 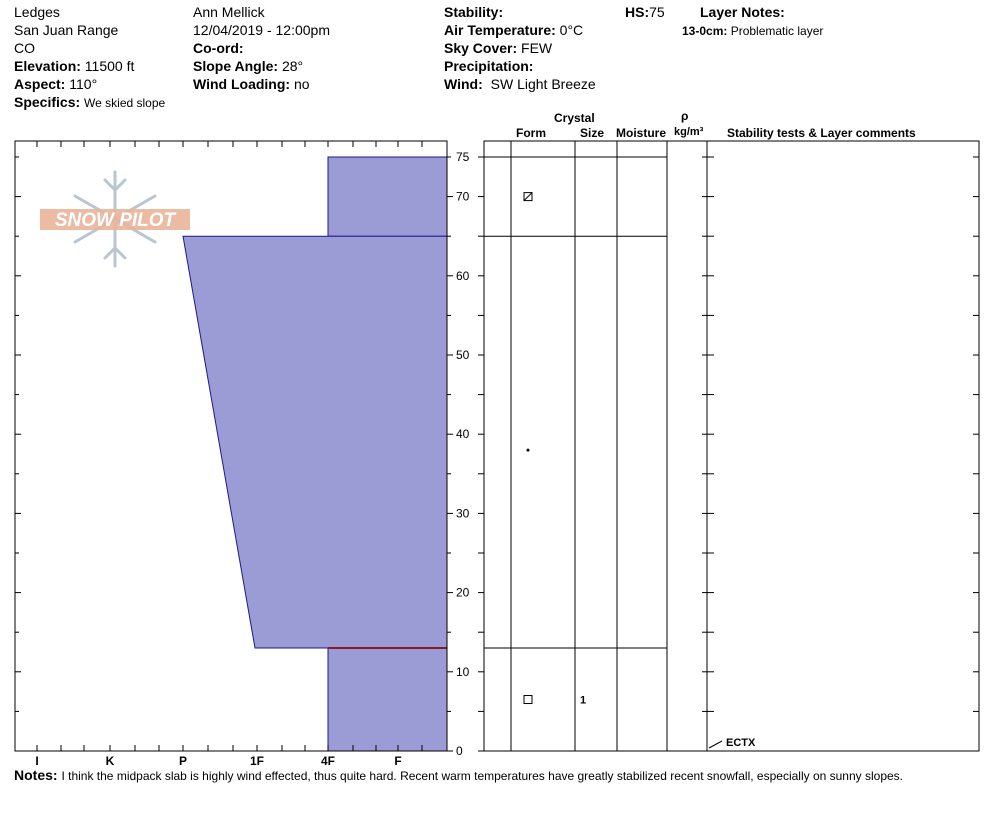 I want to click on slope-label: Slope Angle:, so click(x=236, y=66).